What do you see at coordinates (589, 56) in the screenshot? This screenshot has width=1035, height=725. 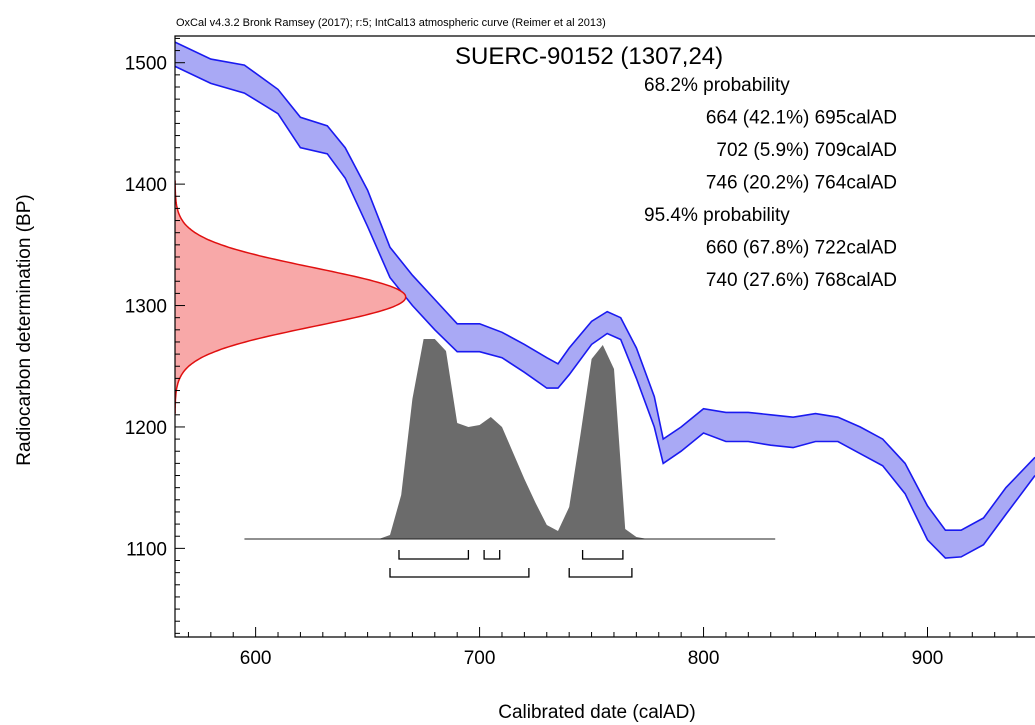 I see `chart-title: SUERC-90152 (1307,24)` at bounding box center [589, 56].